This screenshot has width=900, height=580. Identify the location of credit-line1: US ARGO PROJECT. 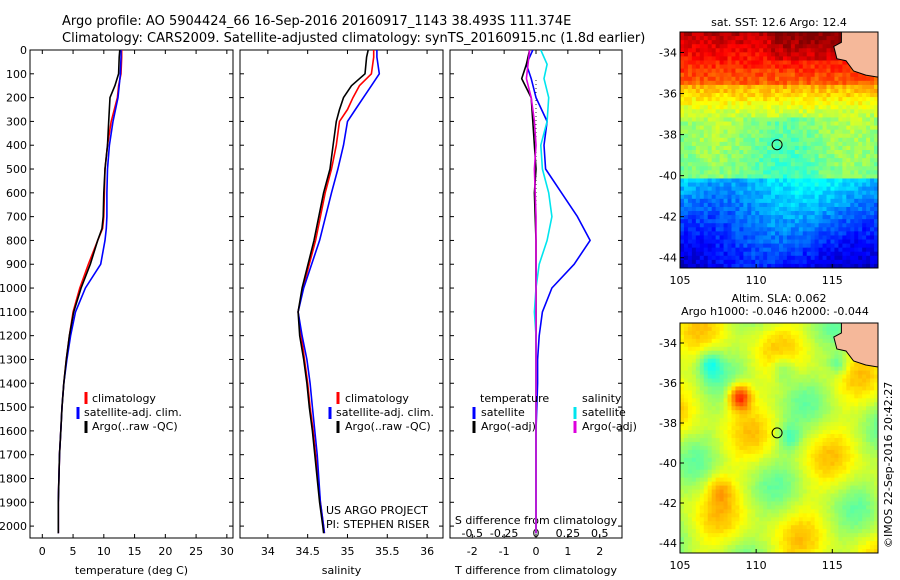
(377, 510).